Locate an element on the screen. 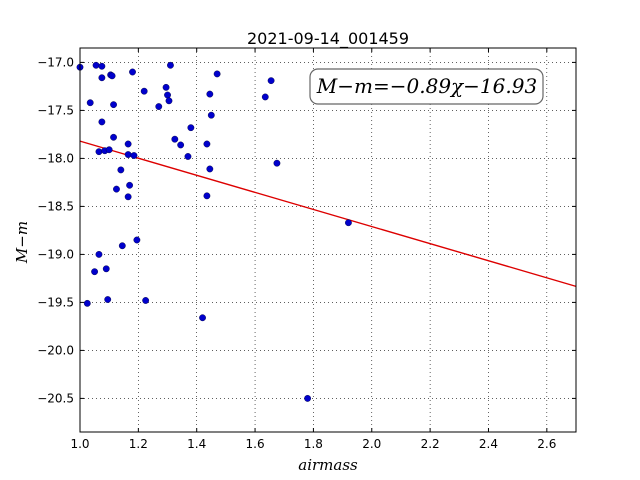 This screenshot has height=480, width=640. x-tick-label: 1.6 is located at coordinates (255, 444).